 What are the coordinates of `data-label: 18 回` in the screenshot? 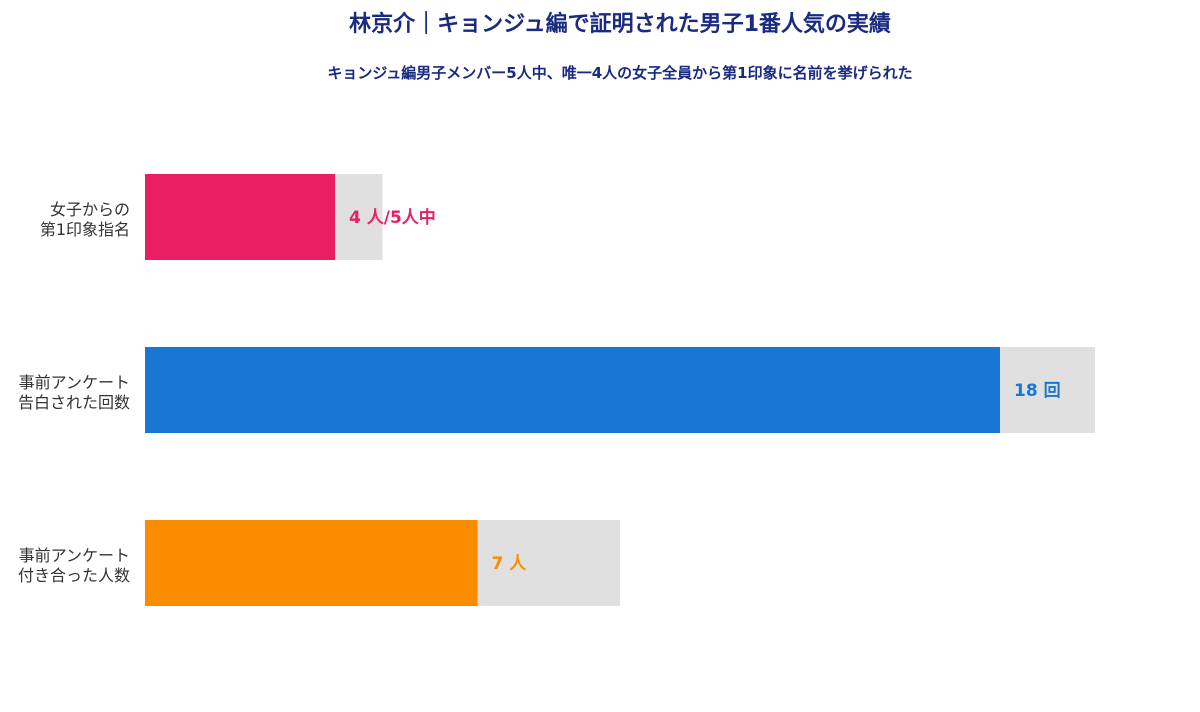 It's located at (1037, 391).